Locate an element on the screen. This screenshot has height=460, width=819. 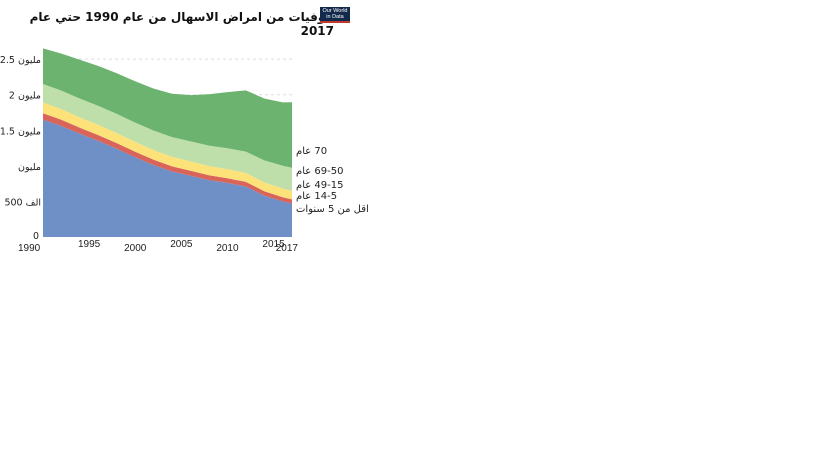
series-label-70-عام: 70 عام is located at coordinates (311, 151).